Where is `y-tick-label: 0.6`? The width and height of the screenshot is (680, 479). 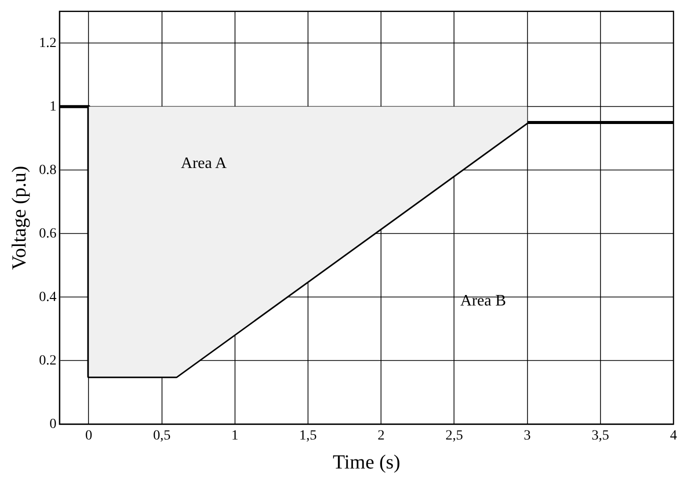 y-tick-label: 0.6 is located at coordinates (47, 234).